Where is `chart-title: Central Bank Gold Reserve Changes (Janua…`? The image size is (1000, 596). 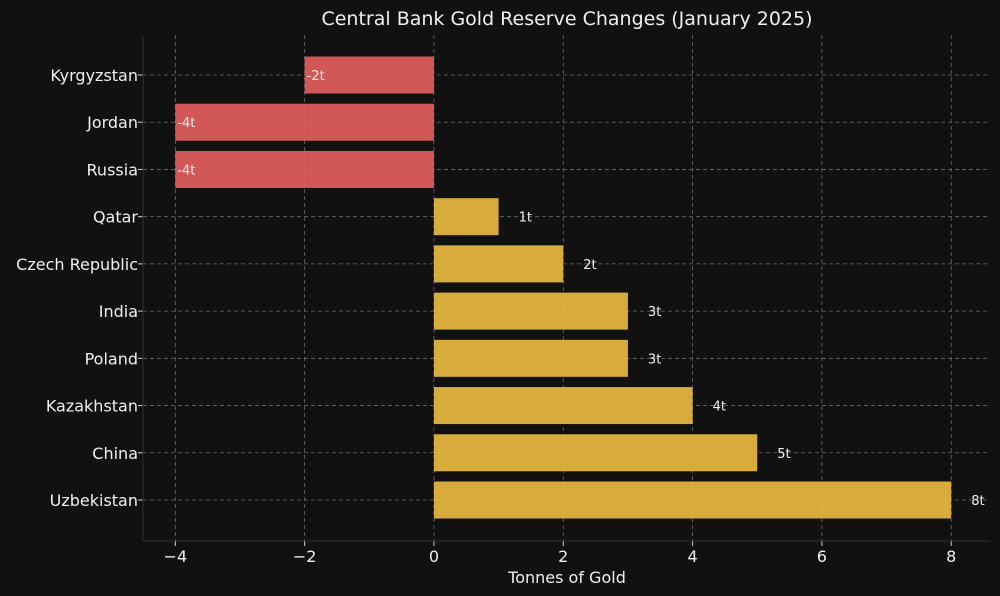
chart-title: Central Bank Gold Reserve Changes (Janua… is located at coordinates (566, 19).